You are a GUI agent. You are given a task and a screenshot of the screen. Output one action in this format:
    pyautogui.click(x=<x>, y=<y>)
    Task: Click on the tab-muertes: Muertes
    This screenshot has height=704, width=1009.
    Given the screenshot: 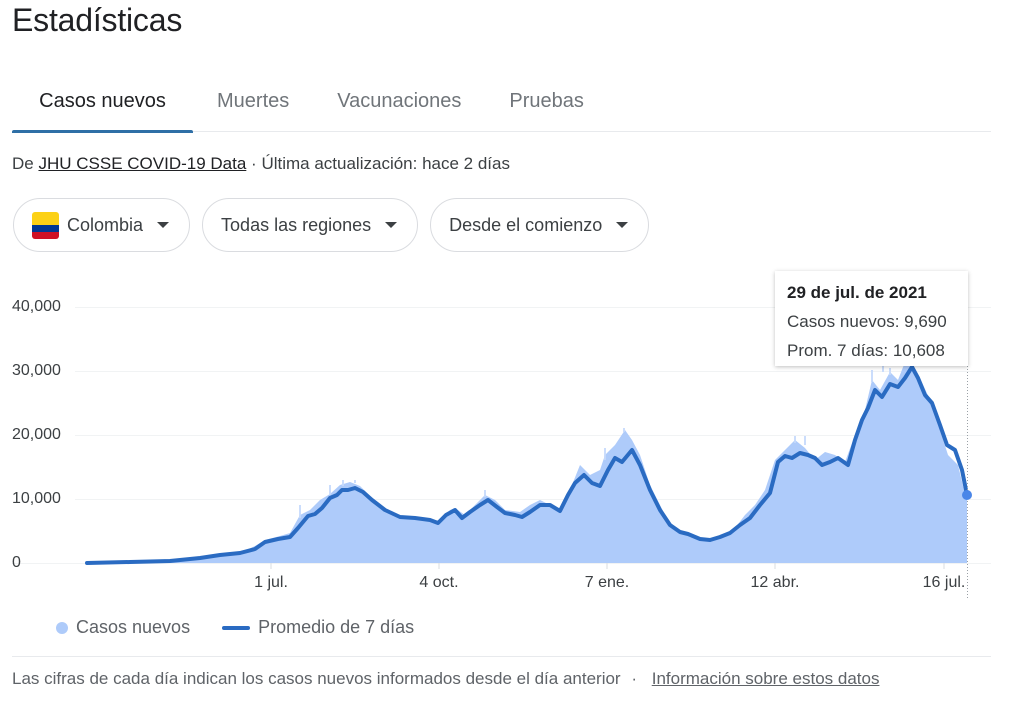 What is the action you would take?
    pyautogui.click(x=253, y=100)
    